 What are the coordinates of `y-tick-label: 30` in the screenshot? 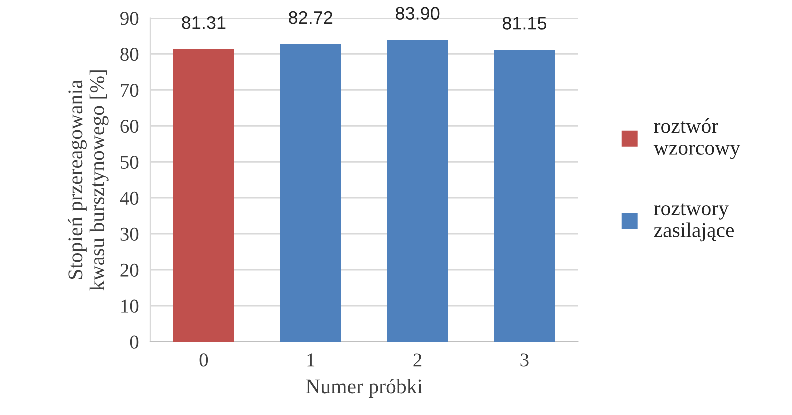 It's located at (129, 234).